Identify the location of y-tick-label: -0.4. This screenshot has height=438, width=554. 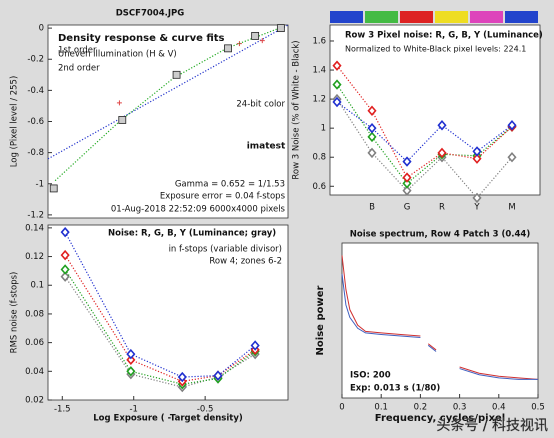
(35, 91).